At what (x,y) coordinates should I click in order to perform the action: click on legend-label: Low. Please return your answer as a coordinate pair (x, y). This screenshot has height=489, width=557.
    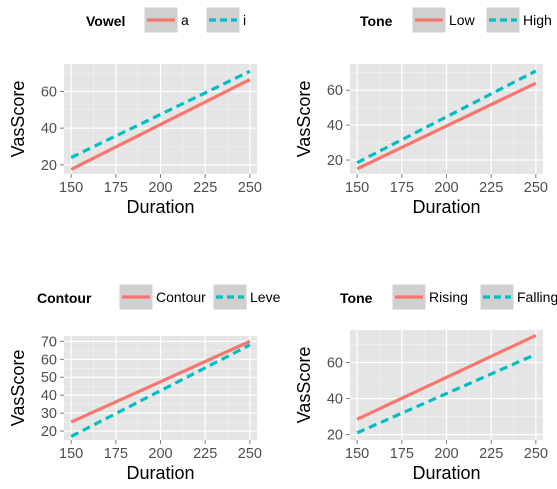
    Looking at the image, I should click on (462, 20).